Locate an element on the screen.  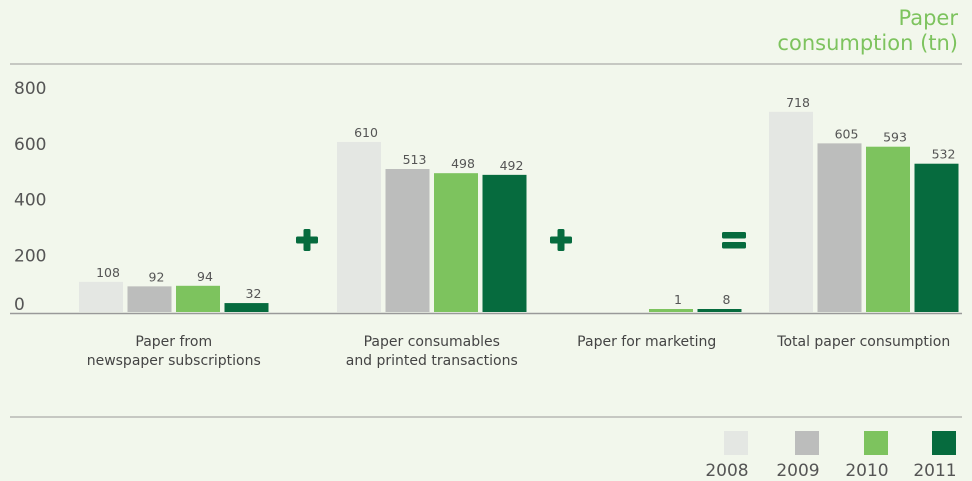
data-label: 718 is located at coordinates (798, 102).